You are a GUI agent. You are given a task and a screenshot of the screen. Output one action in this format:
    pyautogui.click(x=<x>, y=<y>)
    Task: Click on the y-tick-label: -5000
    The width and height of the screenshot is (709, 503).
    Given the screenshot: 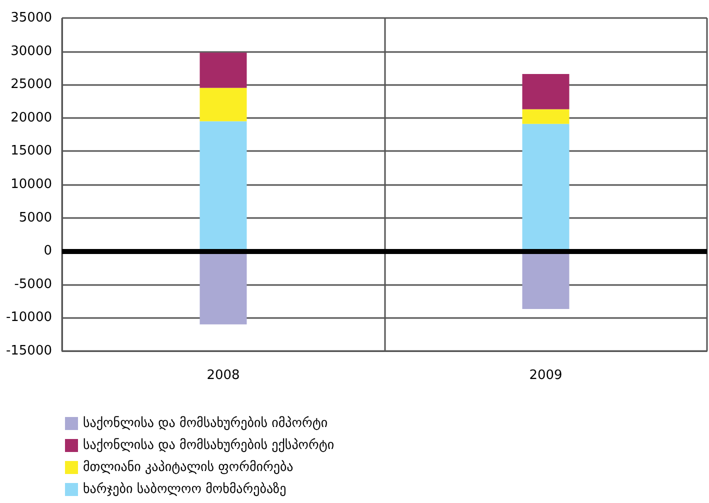 What is the action you would take?
    pyautogui.click(x=33, y=284)
    